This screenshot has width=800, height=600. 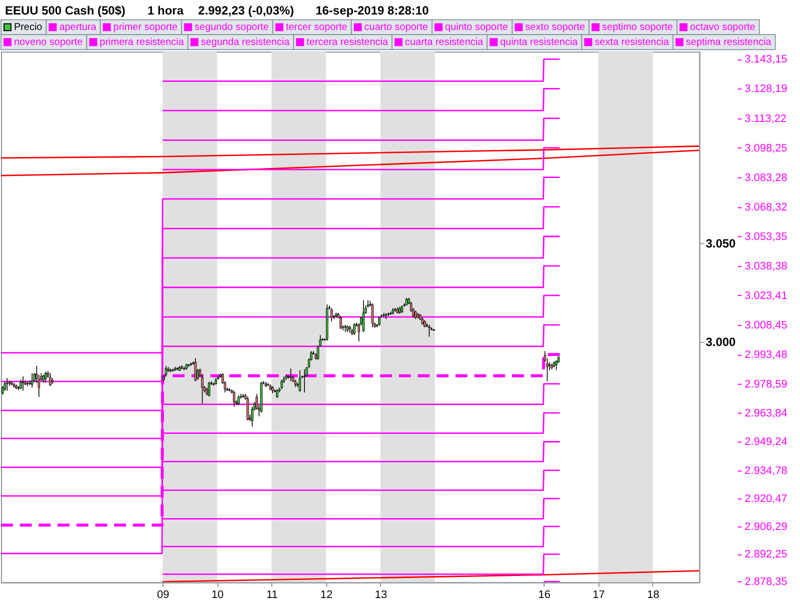 What do you see at coordinates (78, 28) in the screenshot?
I see `legend-label: apertura` at bounding box center [78, 28].